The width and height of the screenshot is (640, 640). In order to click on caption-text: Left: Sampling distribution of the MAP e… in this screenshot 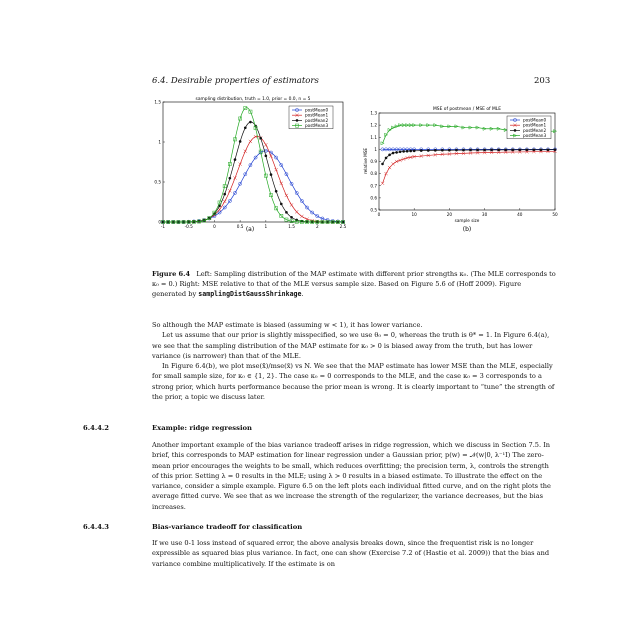, I will do `click(354, 284)`.